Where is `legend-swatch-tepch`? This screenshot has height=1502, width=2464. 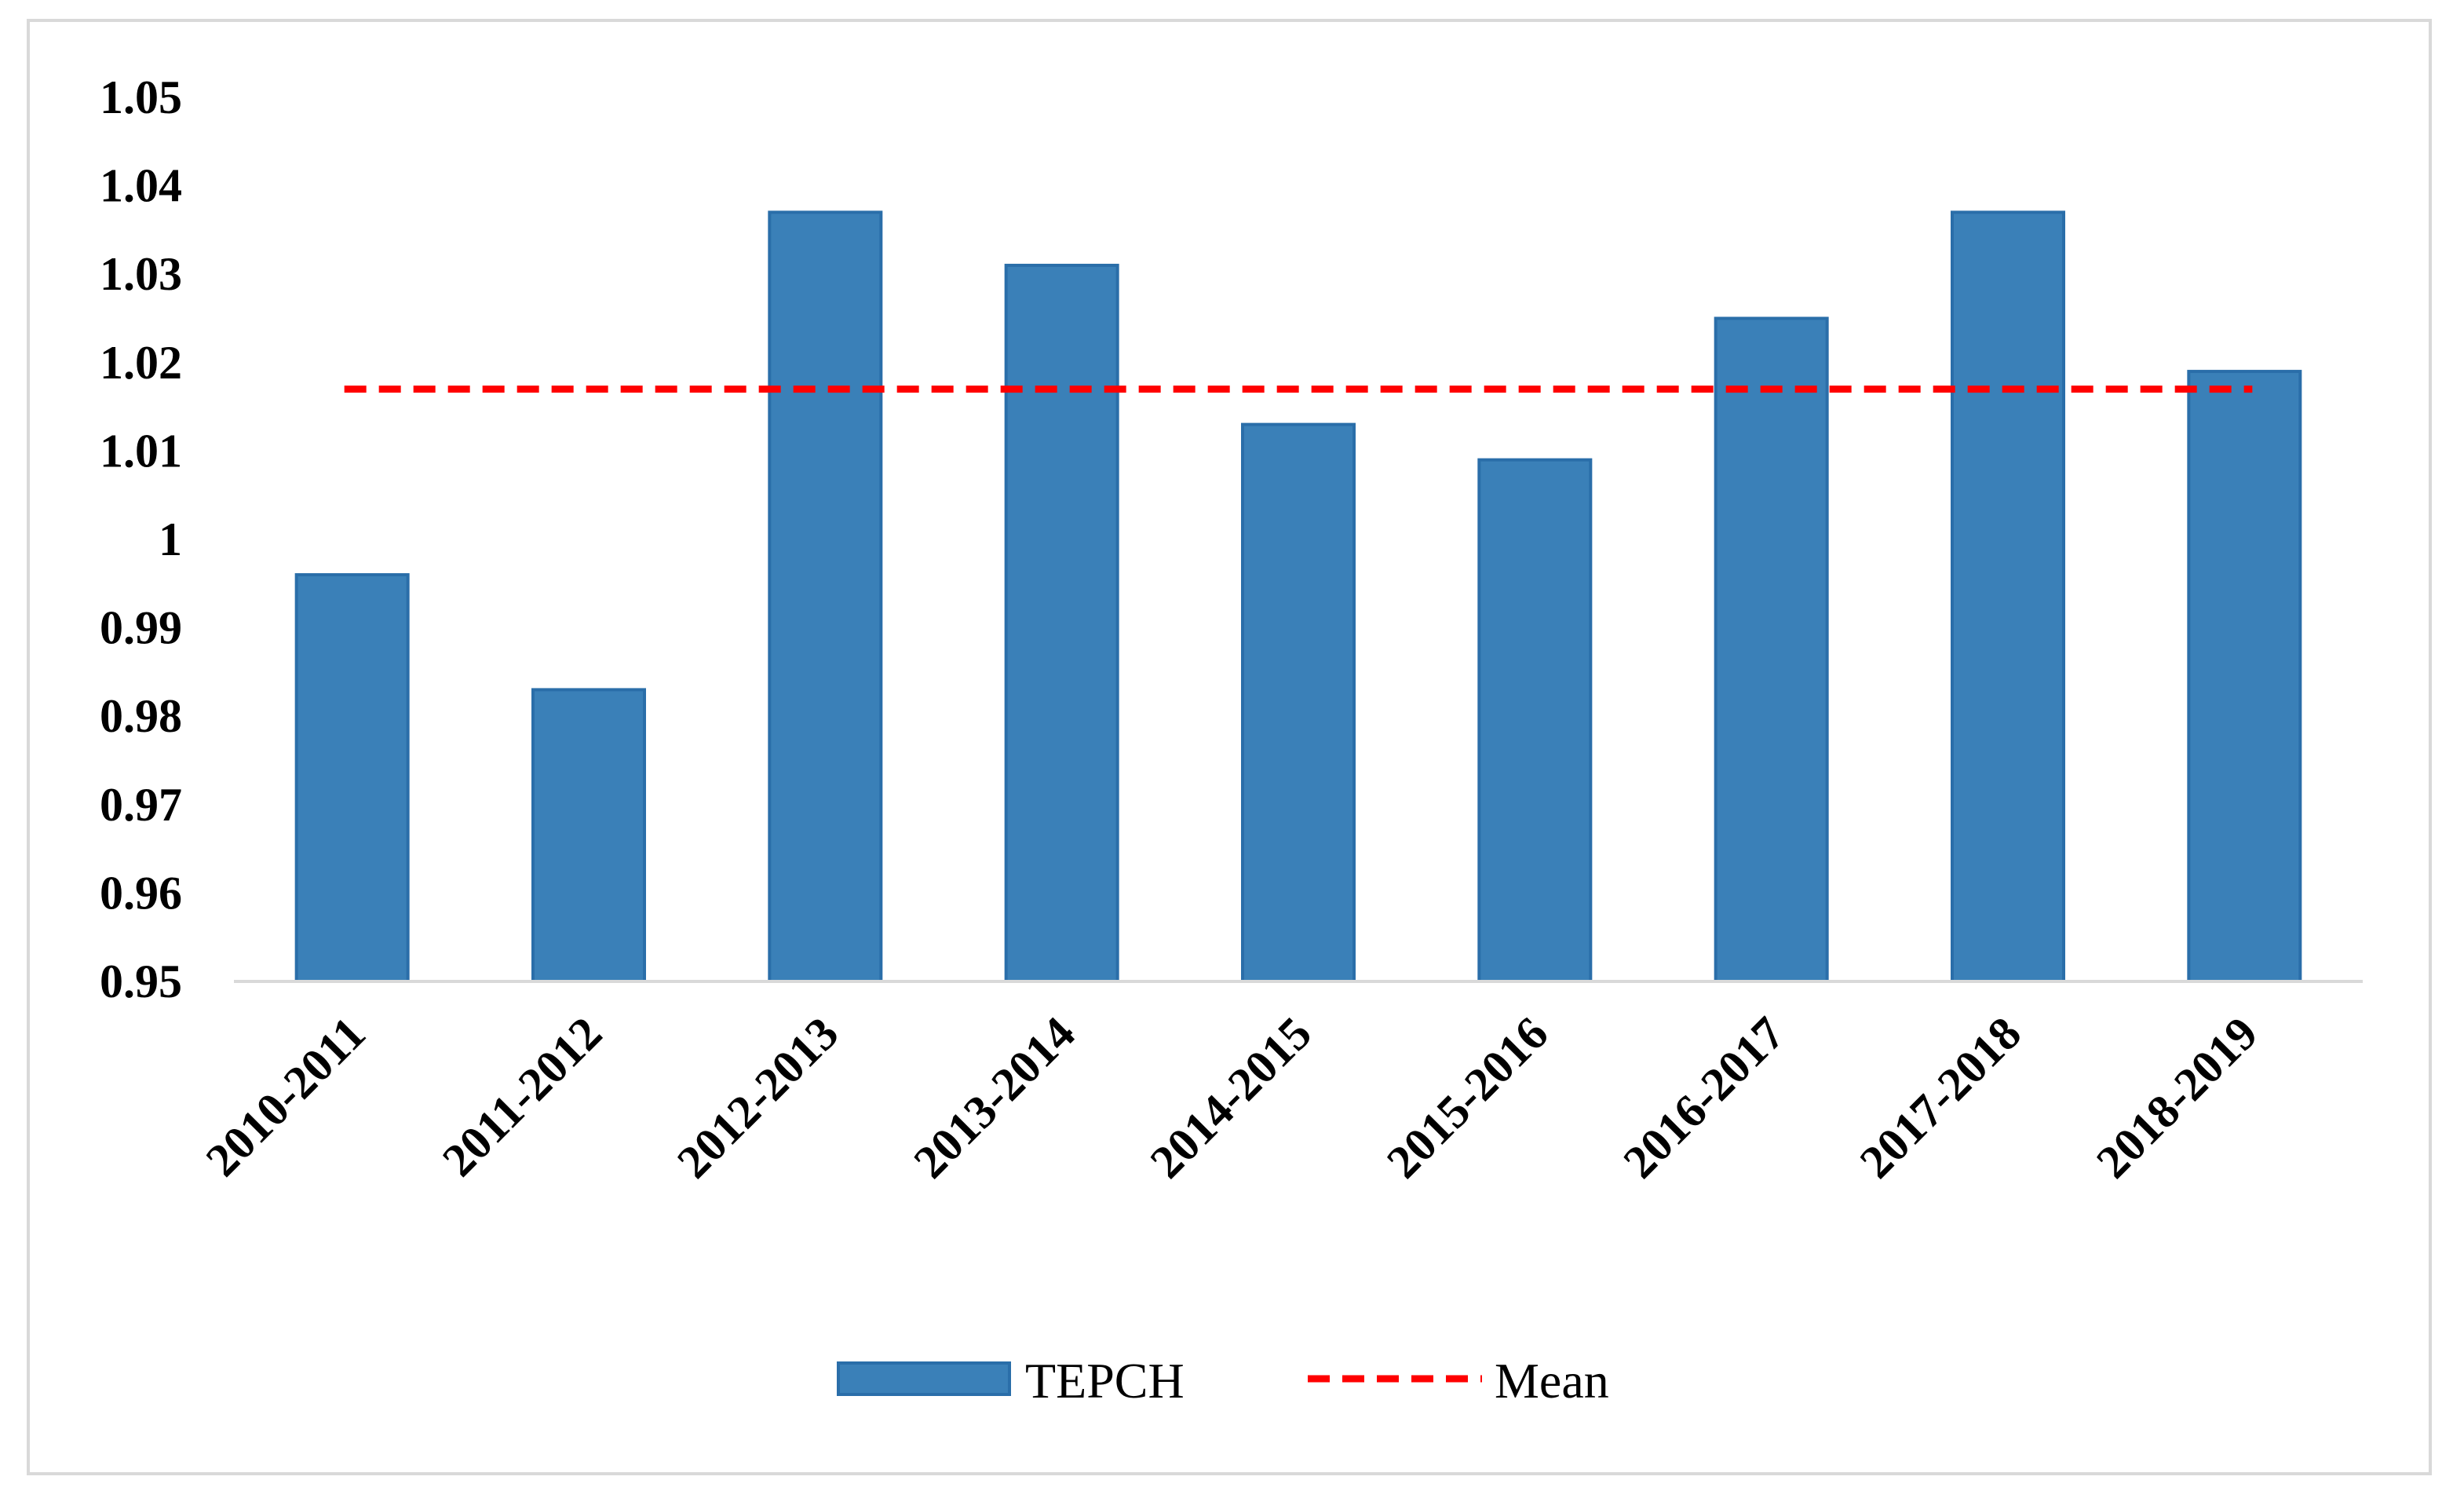
legend-swatch-tepch is located at coordinates (924, 1379).